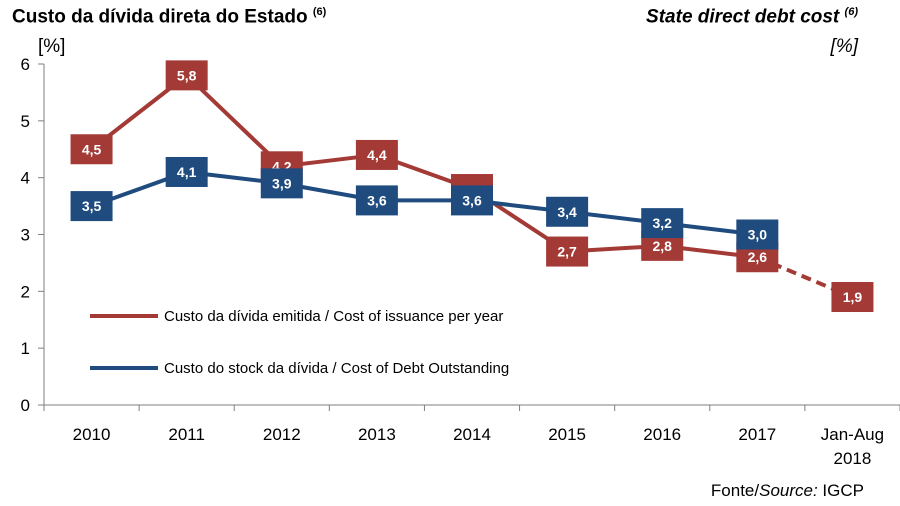 Image resolution: width=900 pixels, height=506 pixels. I want to click on series-2-data-label: 3,5, so click(92, 206).